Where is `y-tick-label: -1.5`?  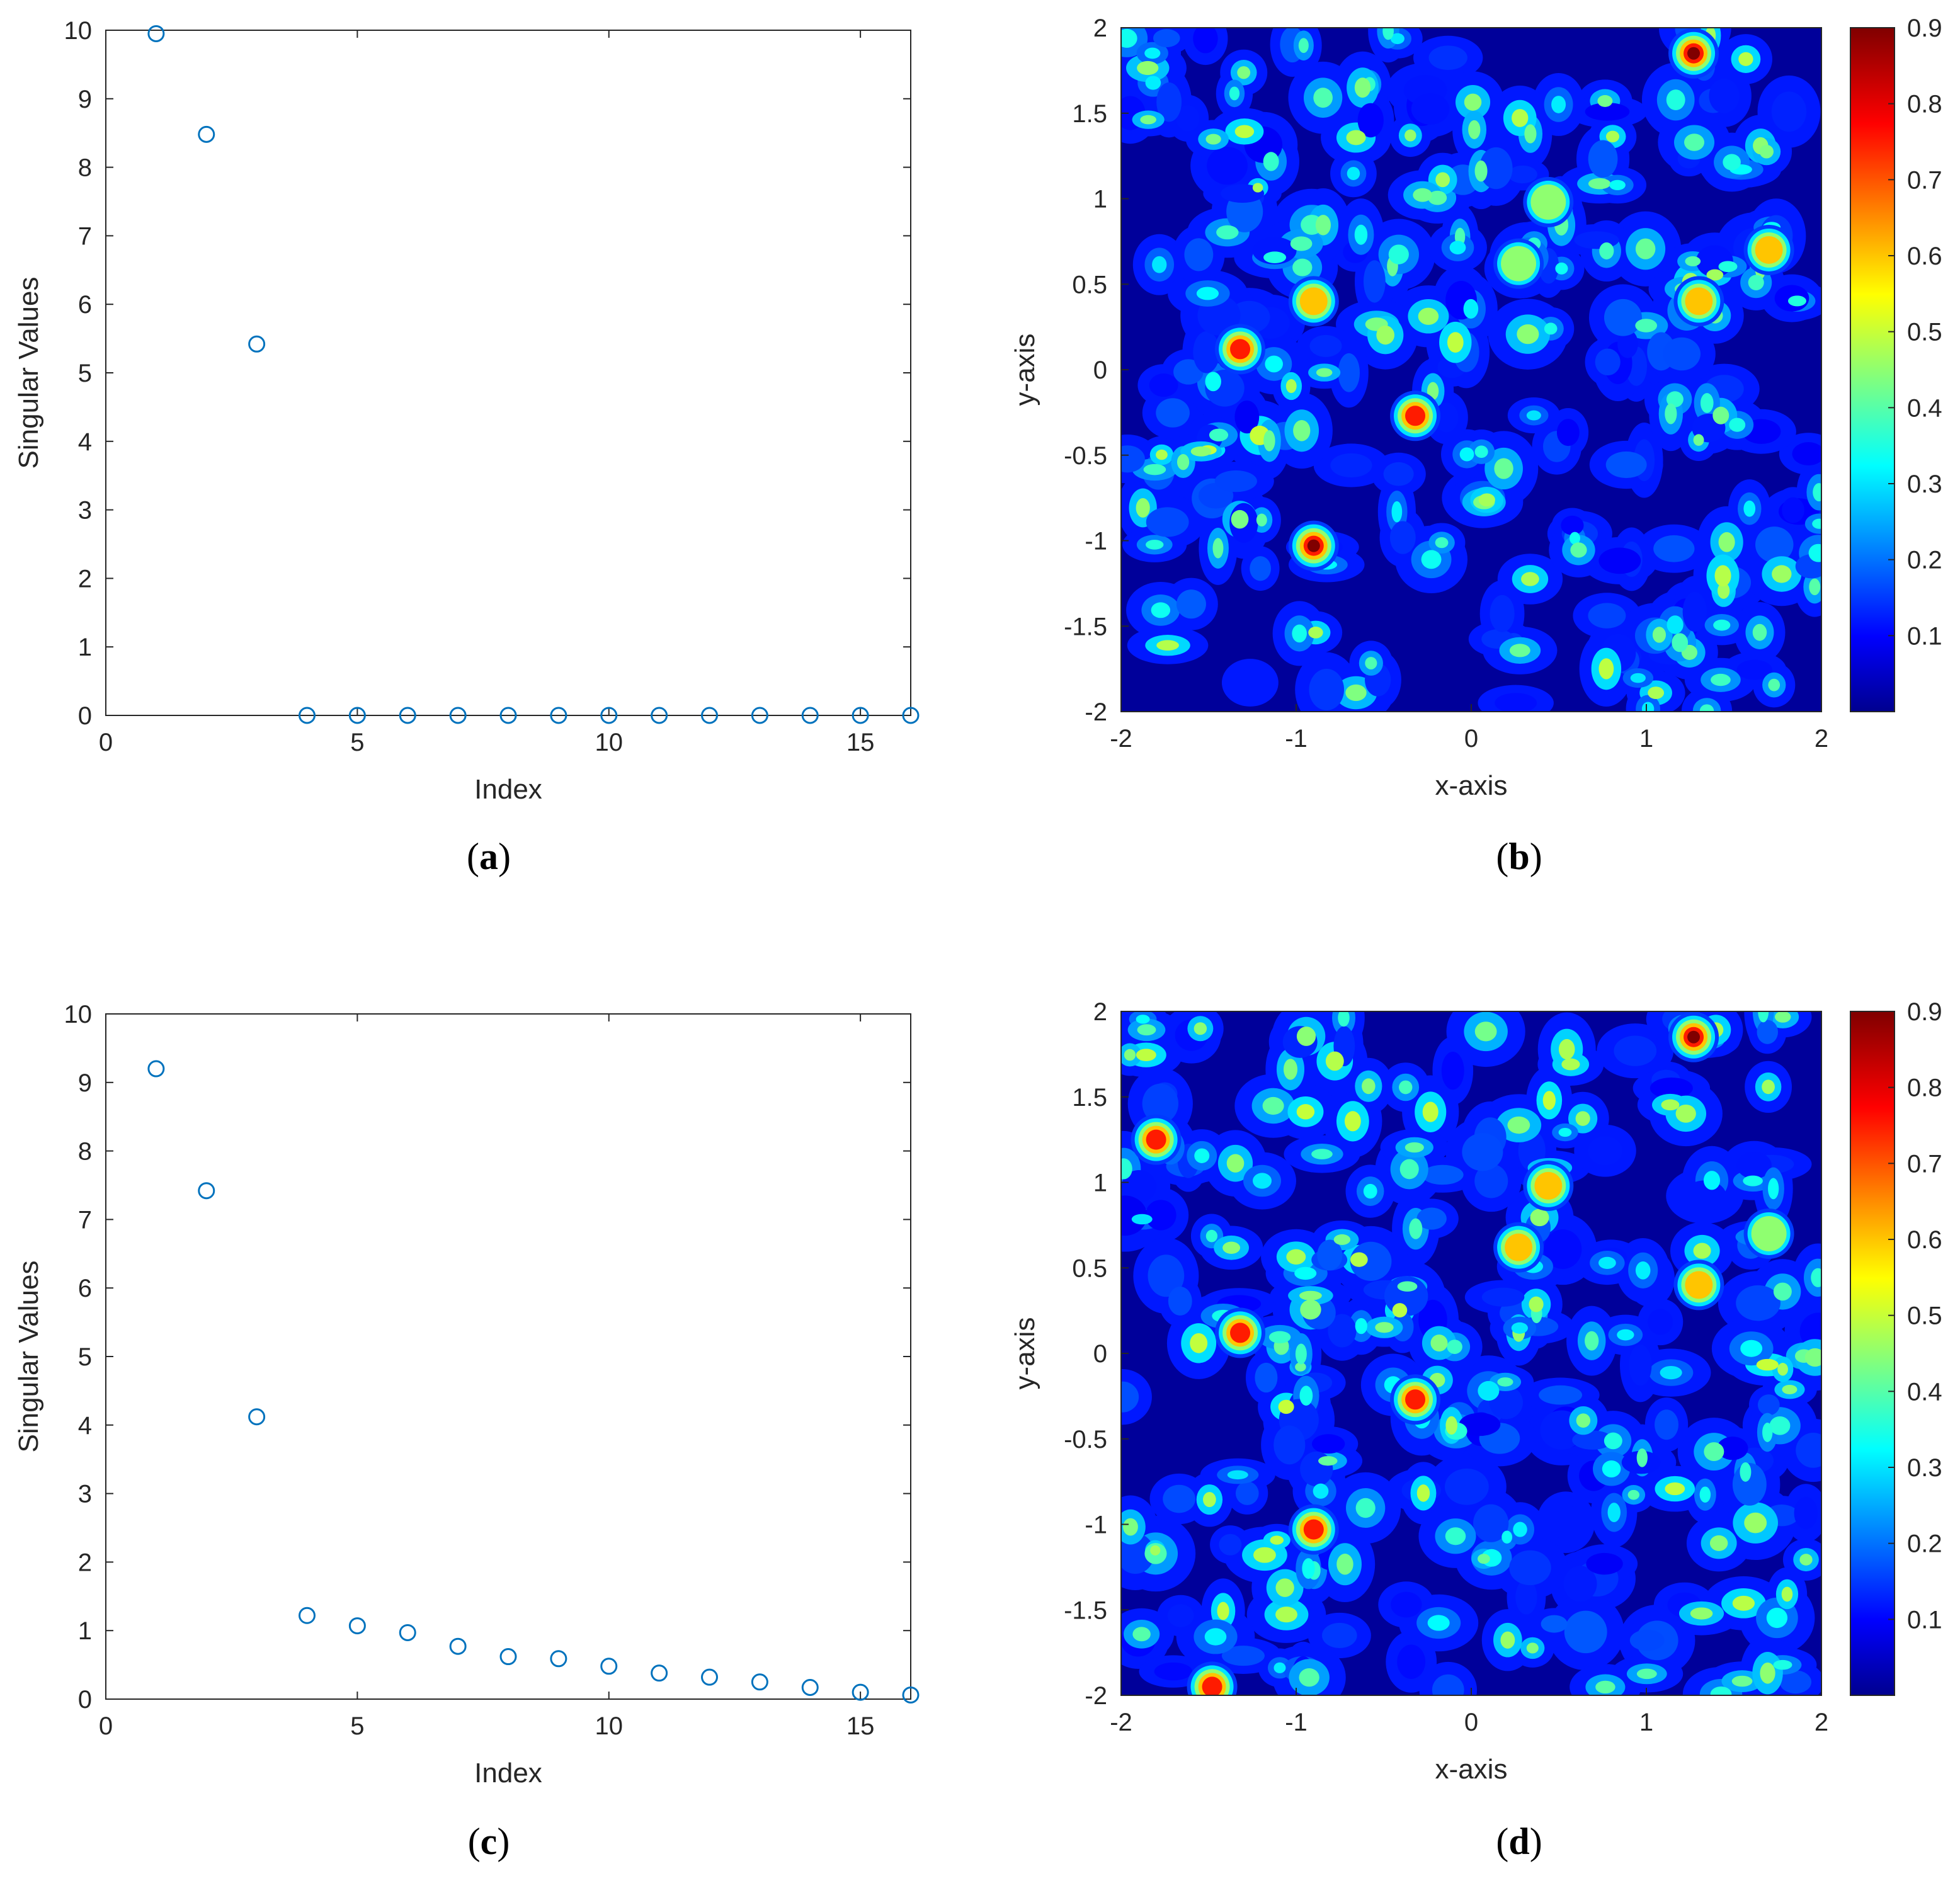 y-tick-label: -1.5 is located at coordinates (1085, 626).